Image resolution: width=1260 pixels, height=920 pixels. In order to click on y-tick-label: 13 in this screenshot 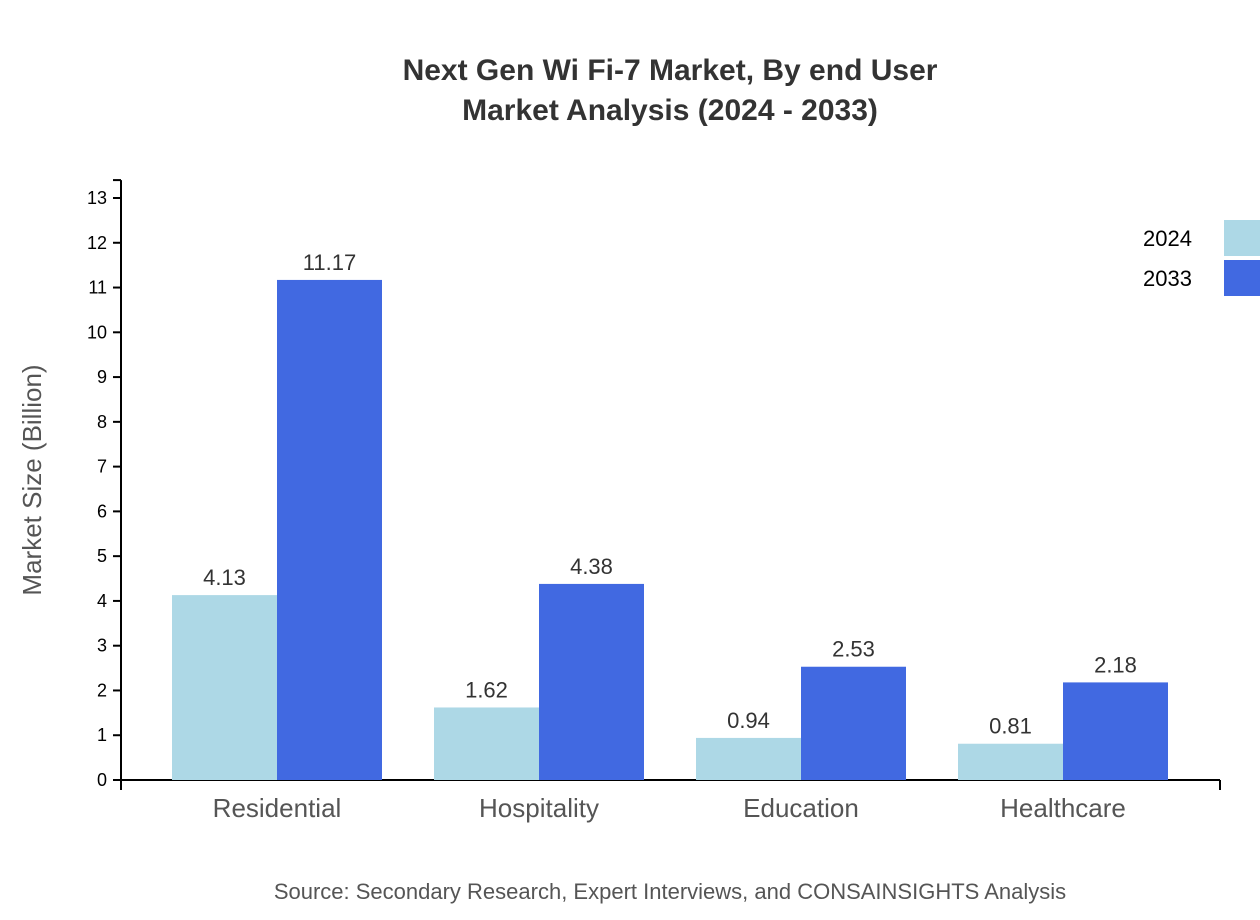, I will do `click(97, 198)`.